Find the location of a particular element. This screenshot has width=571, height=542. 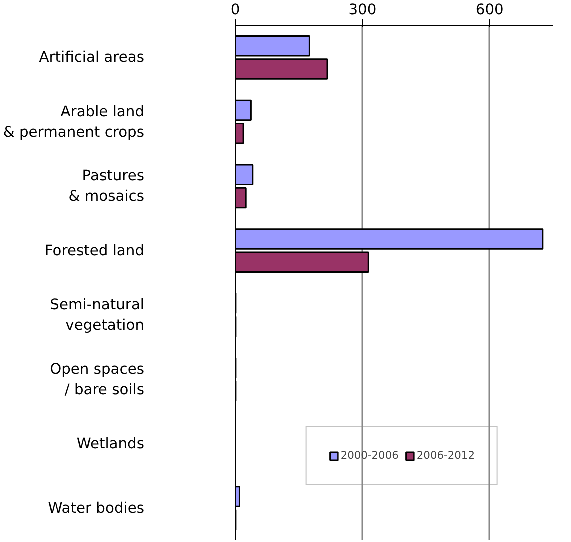

x-tick-label: 300 is located at coordinates (362, 10).